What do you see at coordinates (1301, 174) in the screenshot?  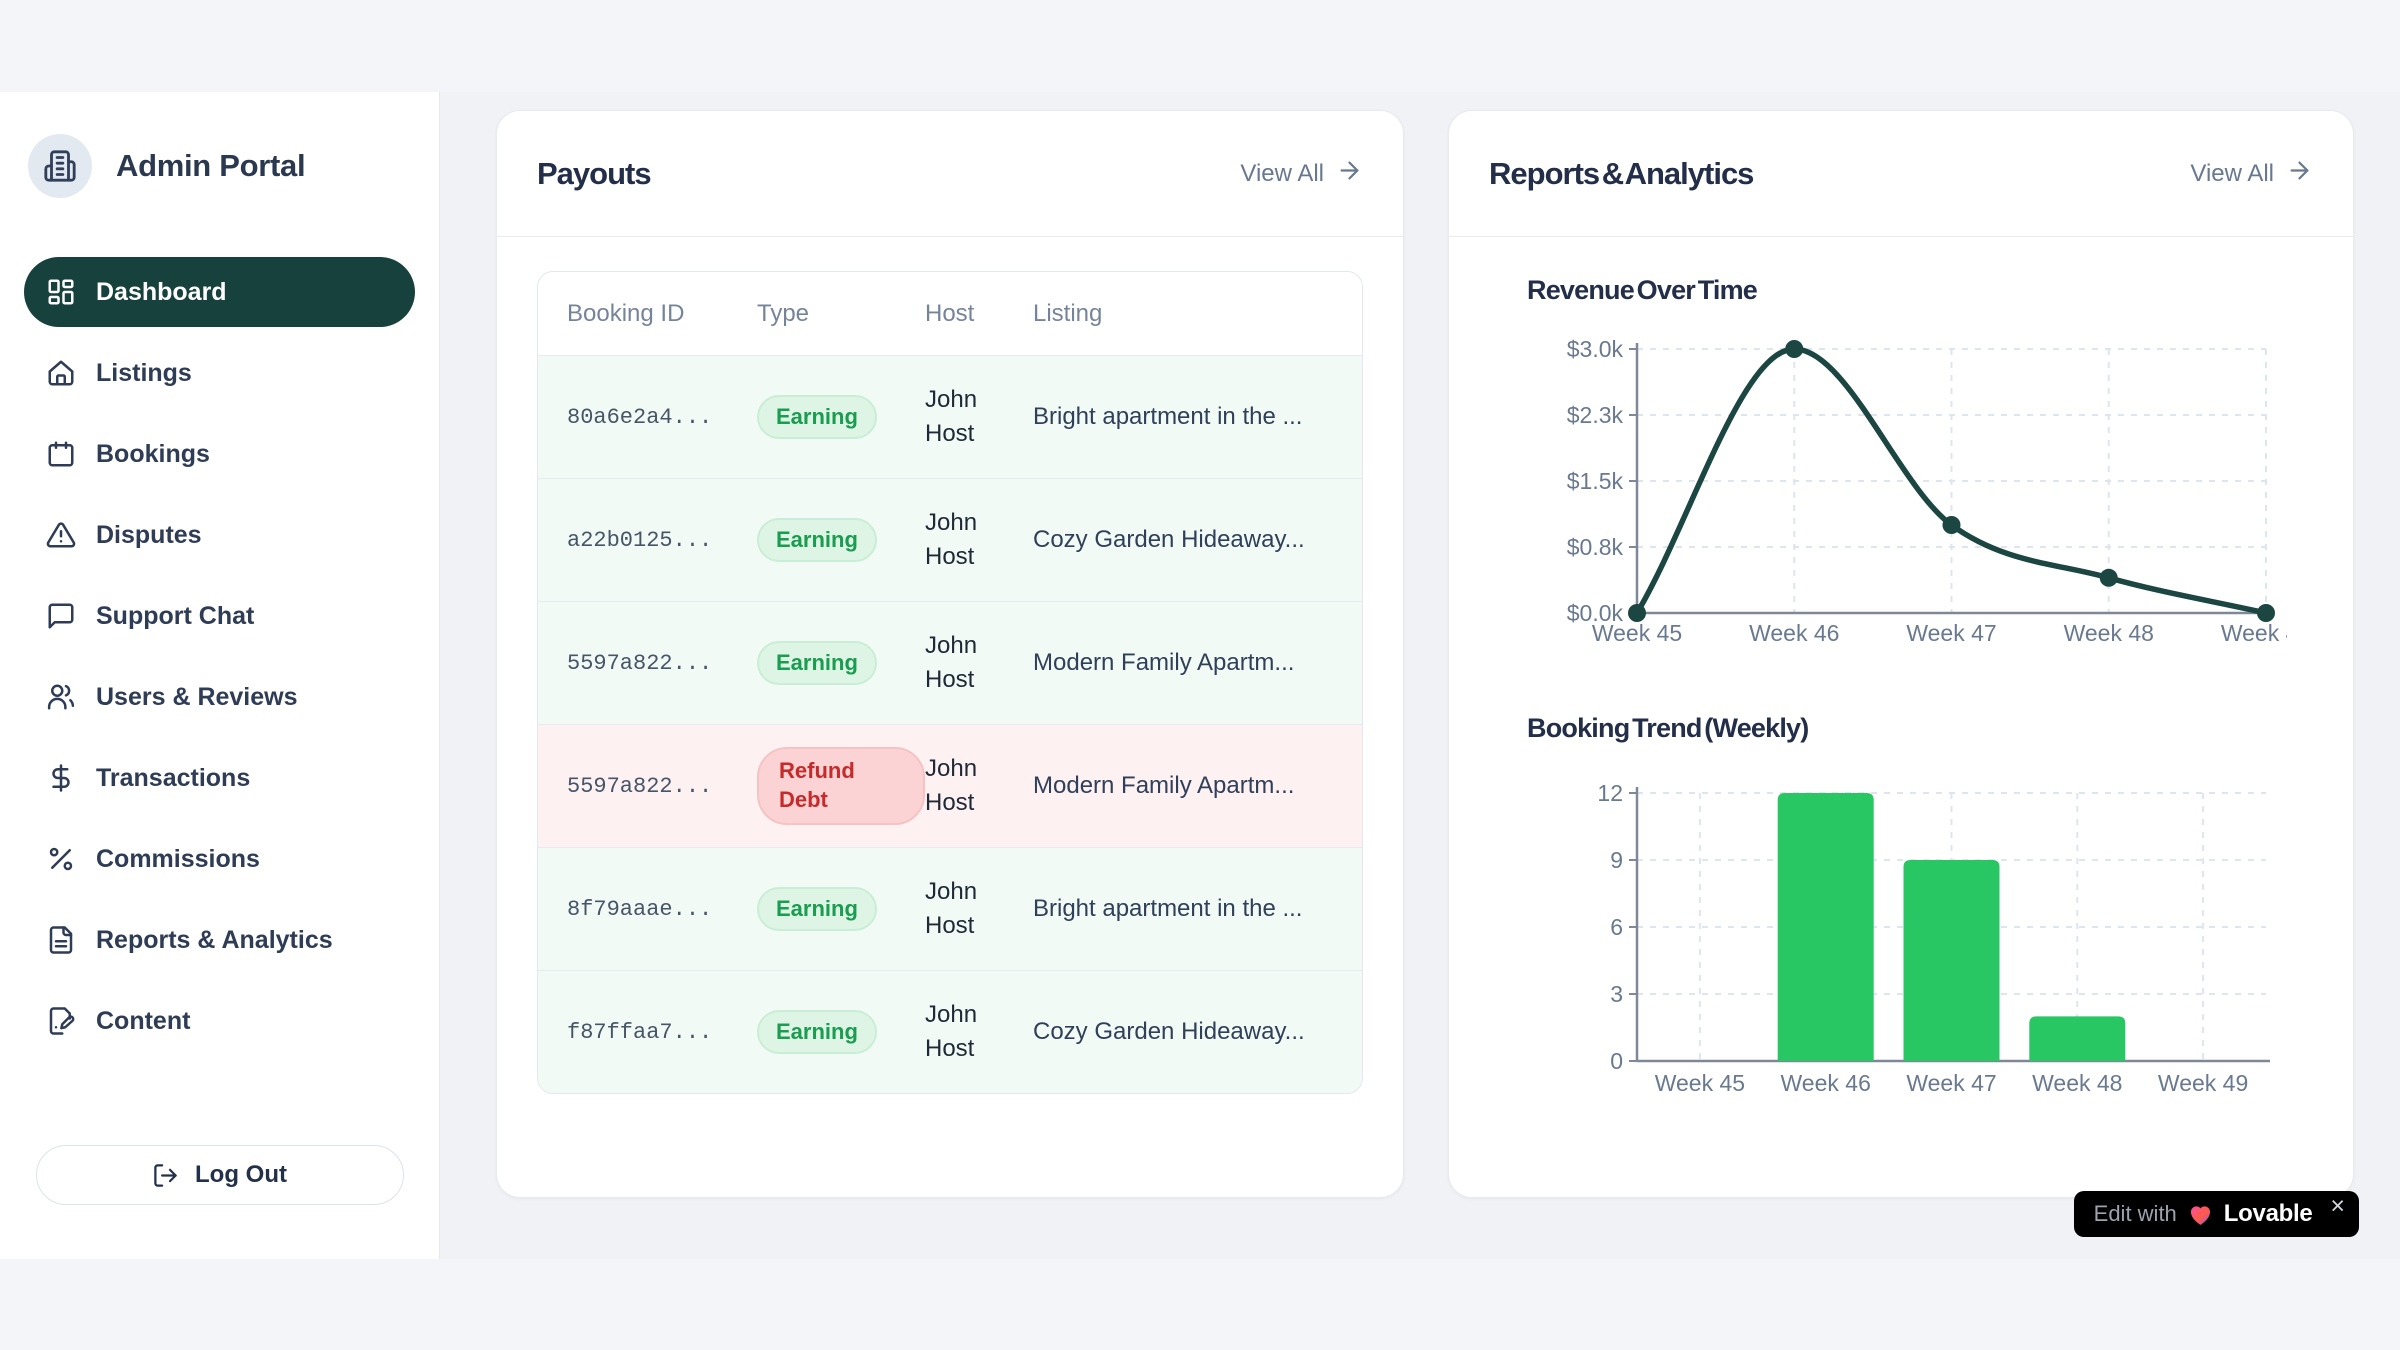 I see `payouts-view-all-link: View All` at bounding box center [1301, 174].